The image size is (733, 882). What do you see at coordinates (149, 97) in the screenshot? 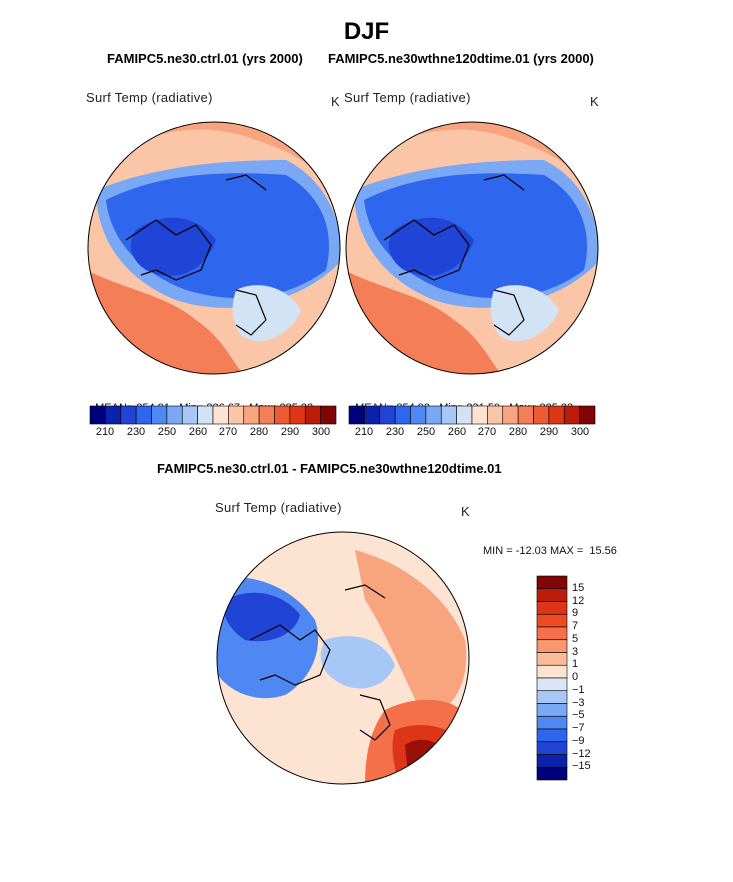
I see `panel1-field-label: Surf Temp (radiative)` at bounding box center [149, 97].